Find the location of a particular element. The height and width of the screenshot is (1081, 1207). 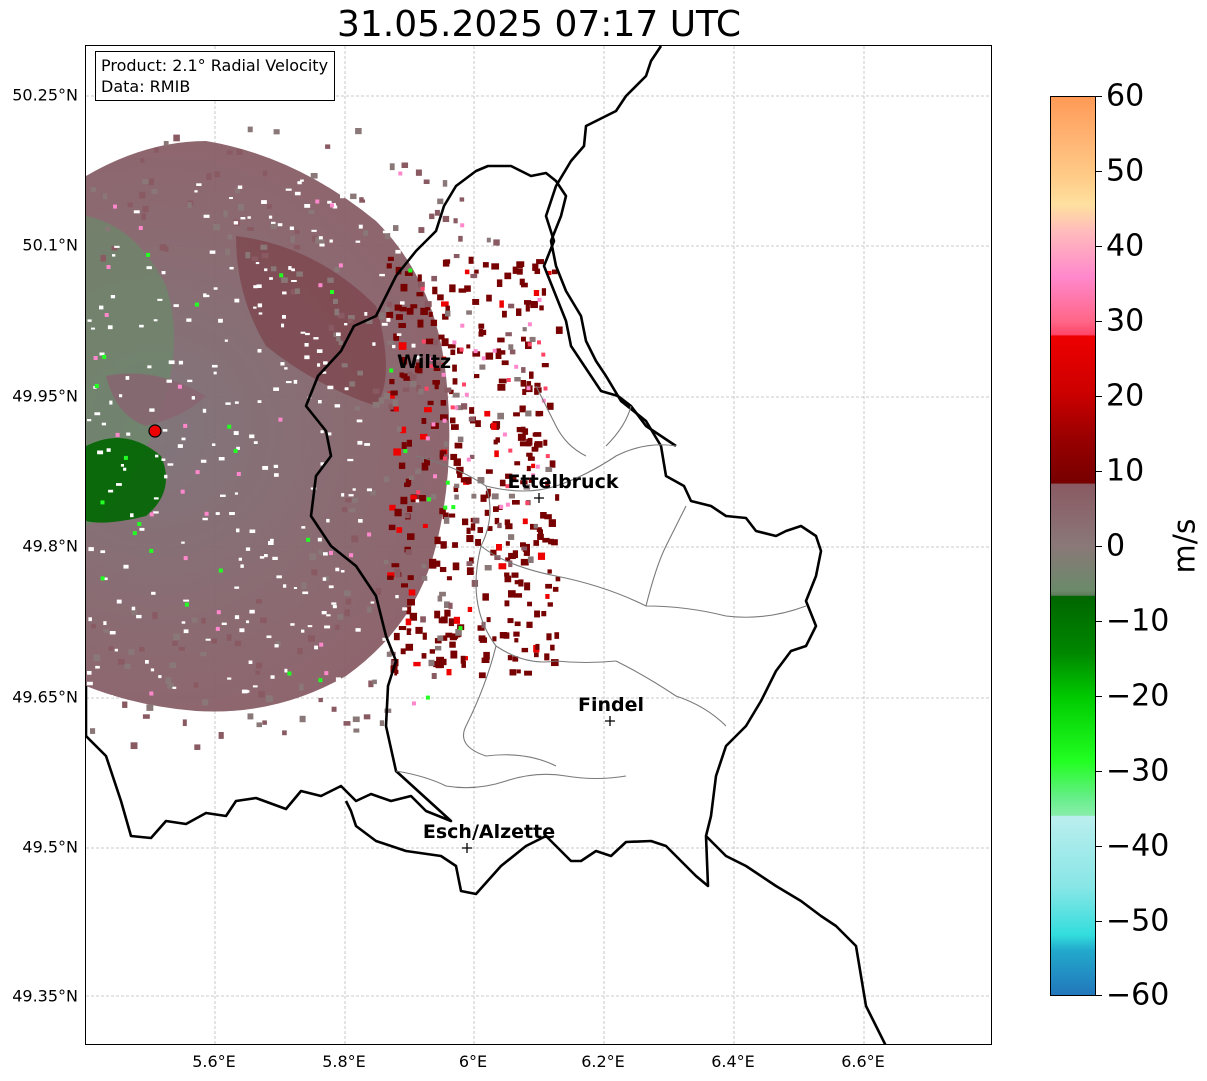

city-label-findel: Findel is located at coordinates (611, 705).